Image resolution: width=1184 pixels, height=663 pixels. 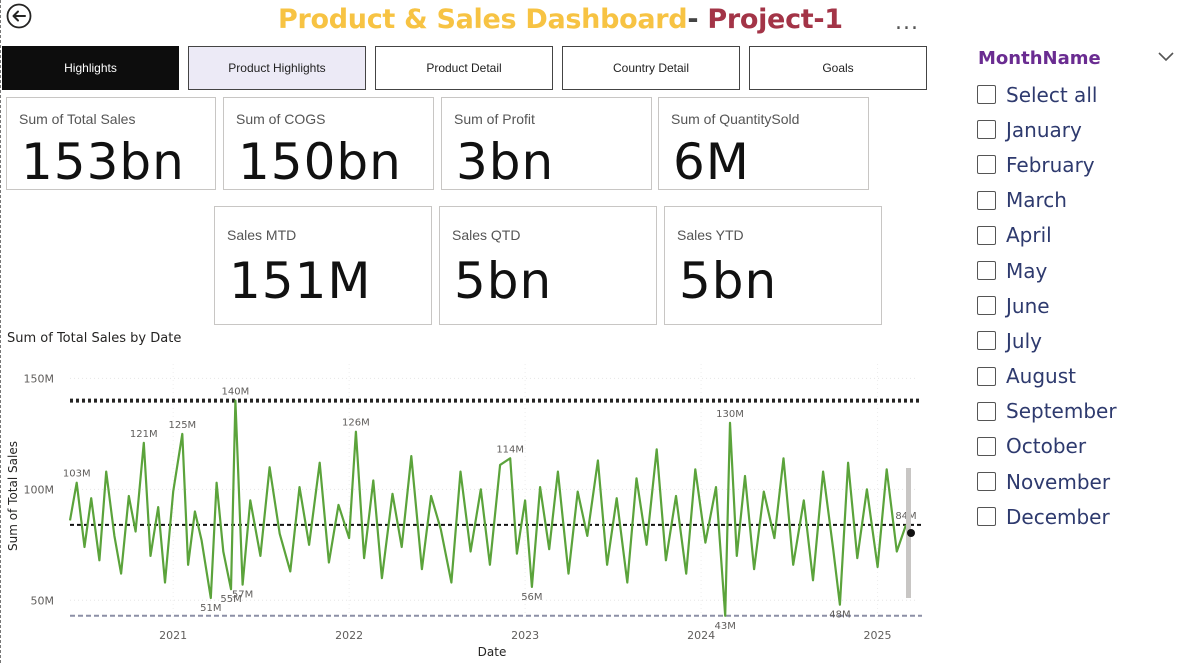 I want to click on kpi-card-quantity-sold: Sum of QuantitySold 6M, so click(x=763, y=144).